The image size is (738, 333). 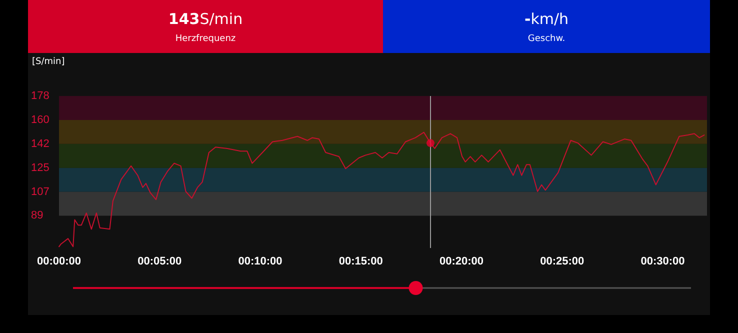 I want to click on y-tick-label: 142, so click(x=40, y=144).